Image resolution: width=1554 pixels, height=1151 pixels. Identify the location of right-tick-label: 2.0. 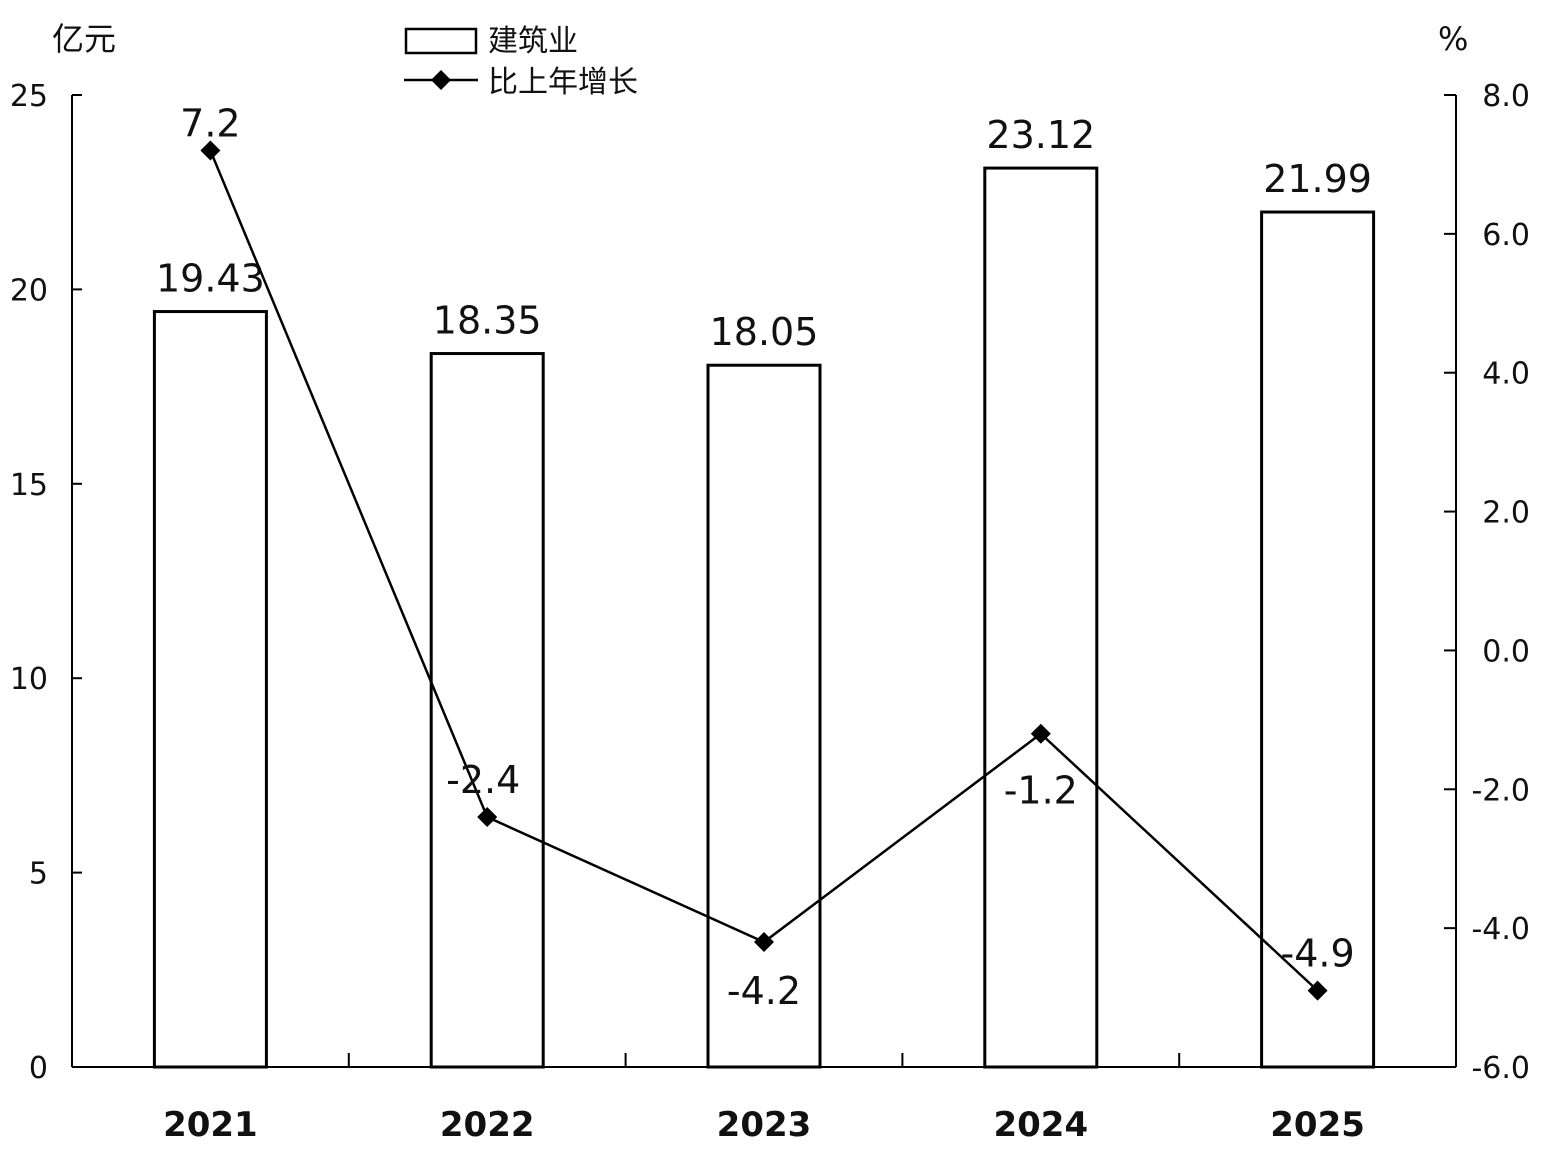
(1506, 513).